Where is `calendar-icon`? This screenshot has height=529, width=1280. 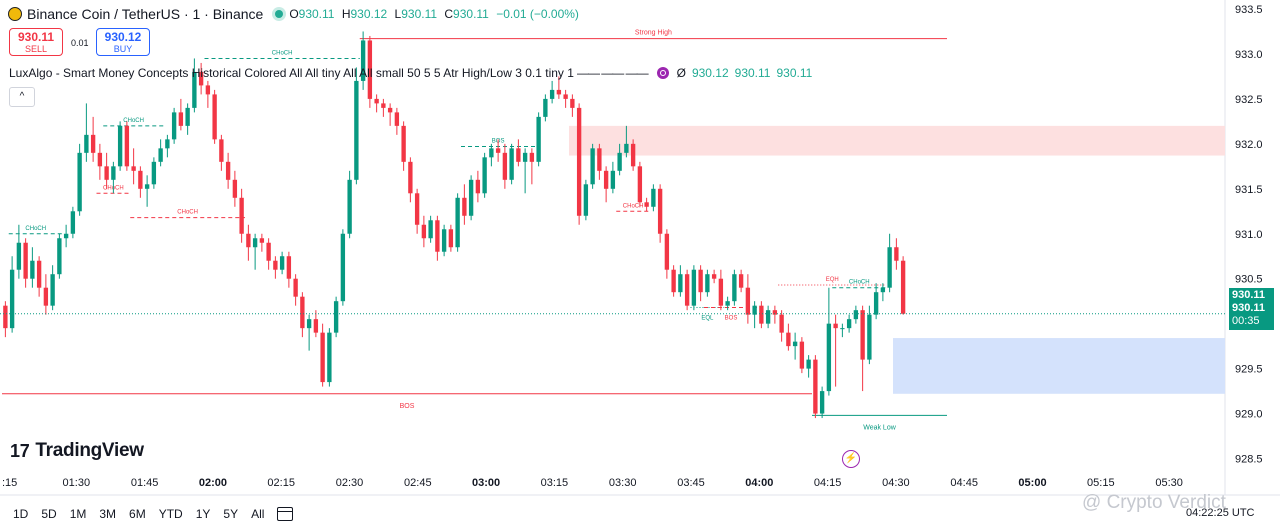 calendar-icon is located at coordinates (285, 514).